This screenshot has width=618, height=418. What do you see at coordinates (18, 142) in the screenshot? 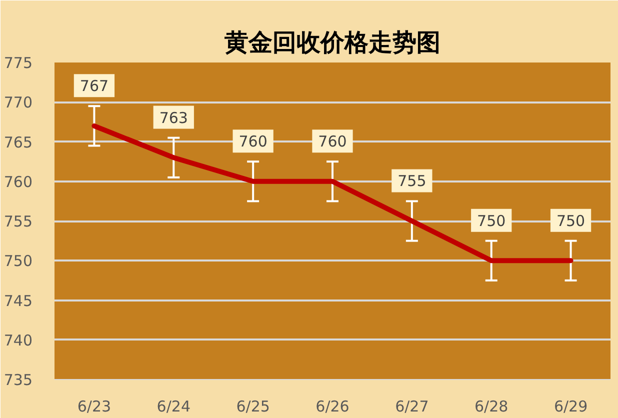
I see `y-tick-label: 765` at bounding box center [18, 142].